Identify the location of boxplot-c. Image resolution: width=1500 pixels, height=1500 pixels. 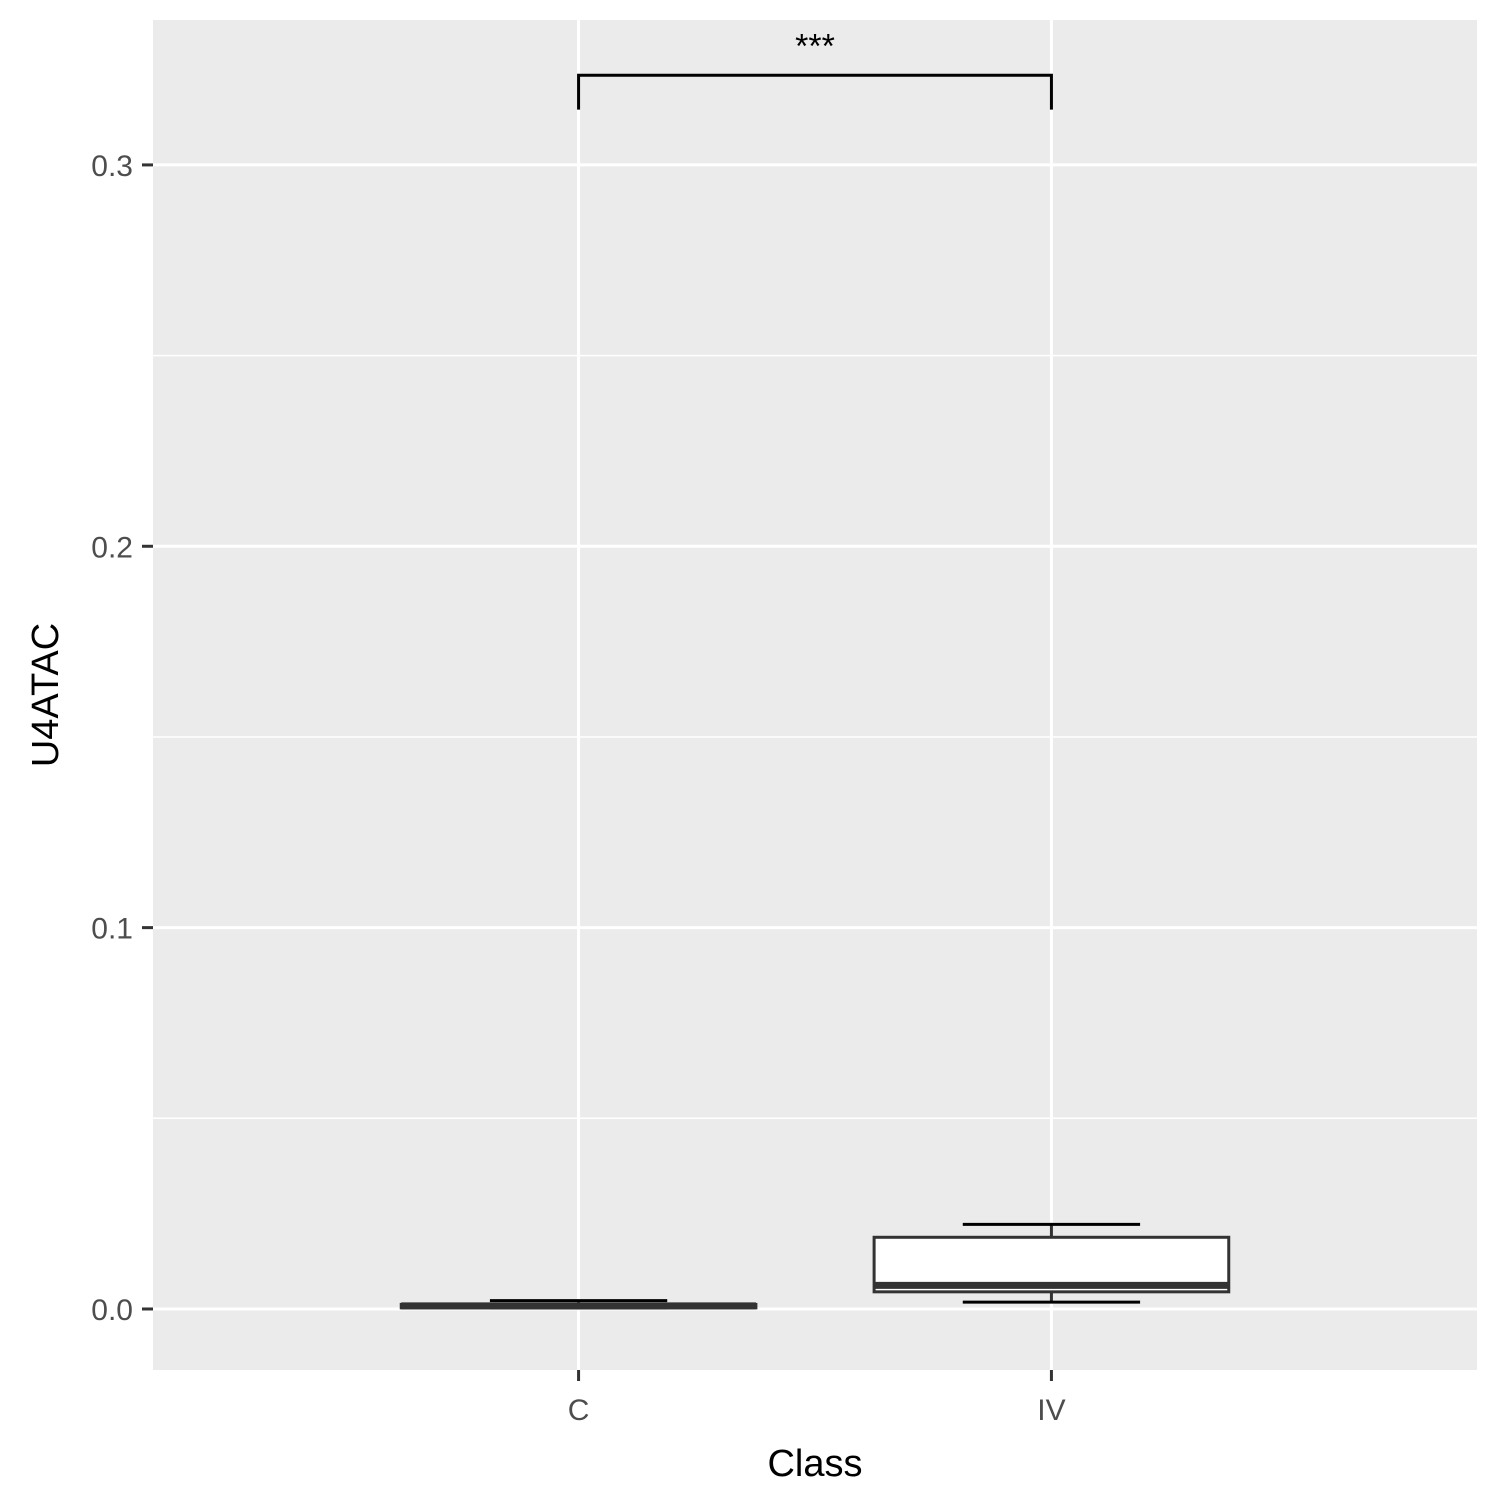
(578, 1304).